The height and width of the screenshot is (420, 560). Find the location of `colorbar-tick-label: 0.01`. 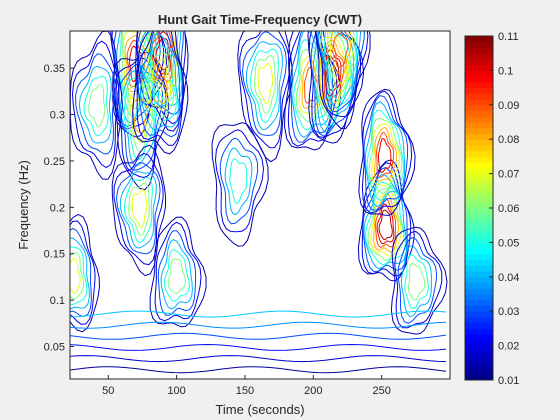

colorbar-tick-label: 0.01 is located at coordinates (508, 381).